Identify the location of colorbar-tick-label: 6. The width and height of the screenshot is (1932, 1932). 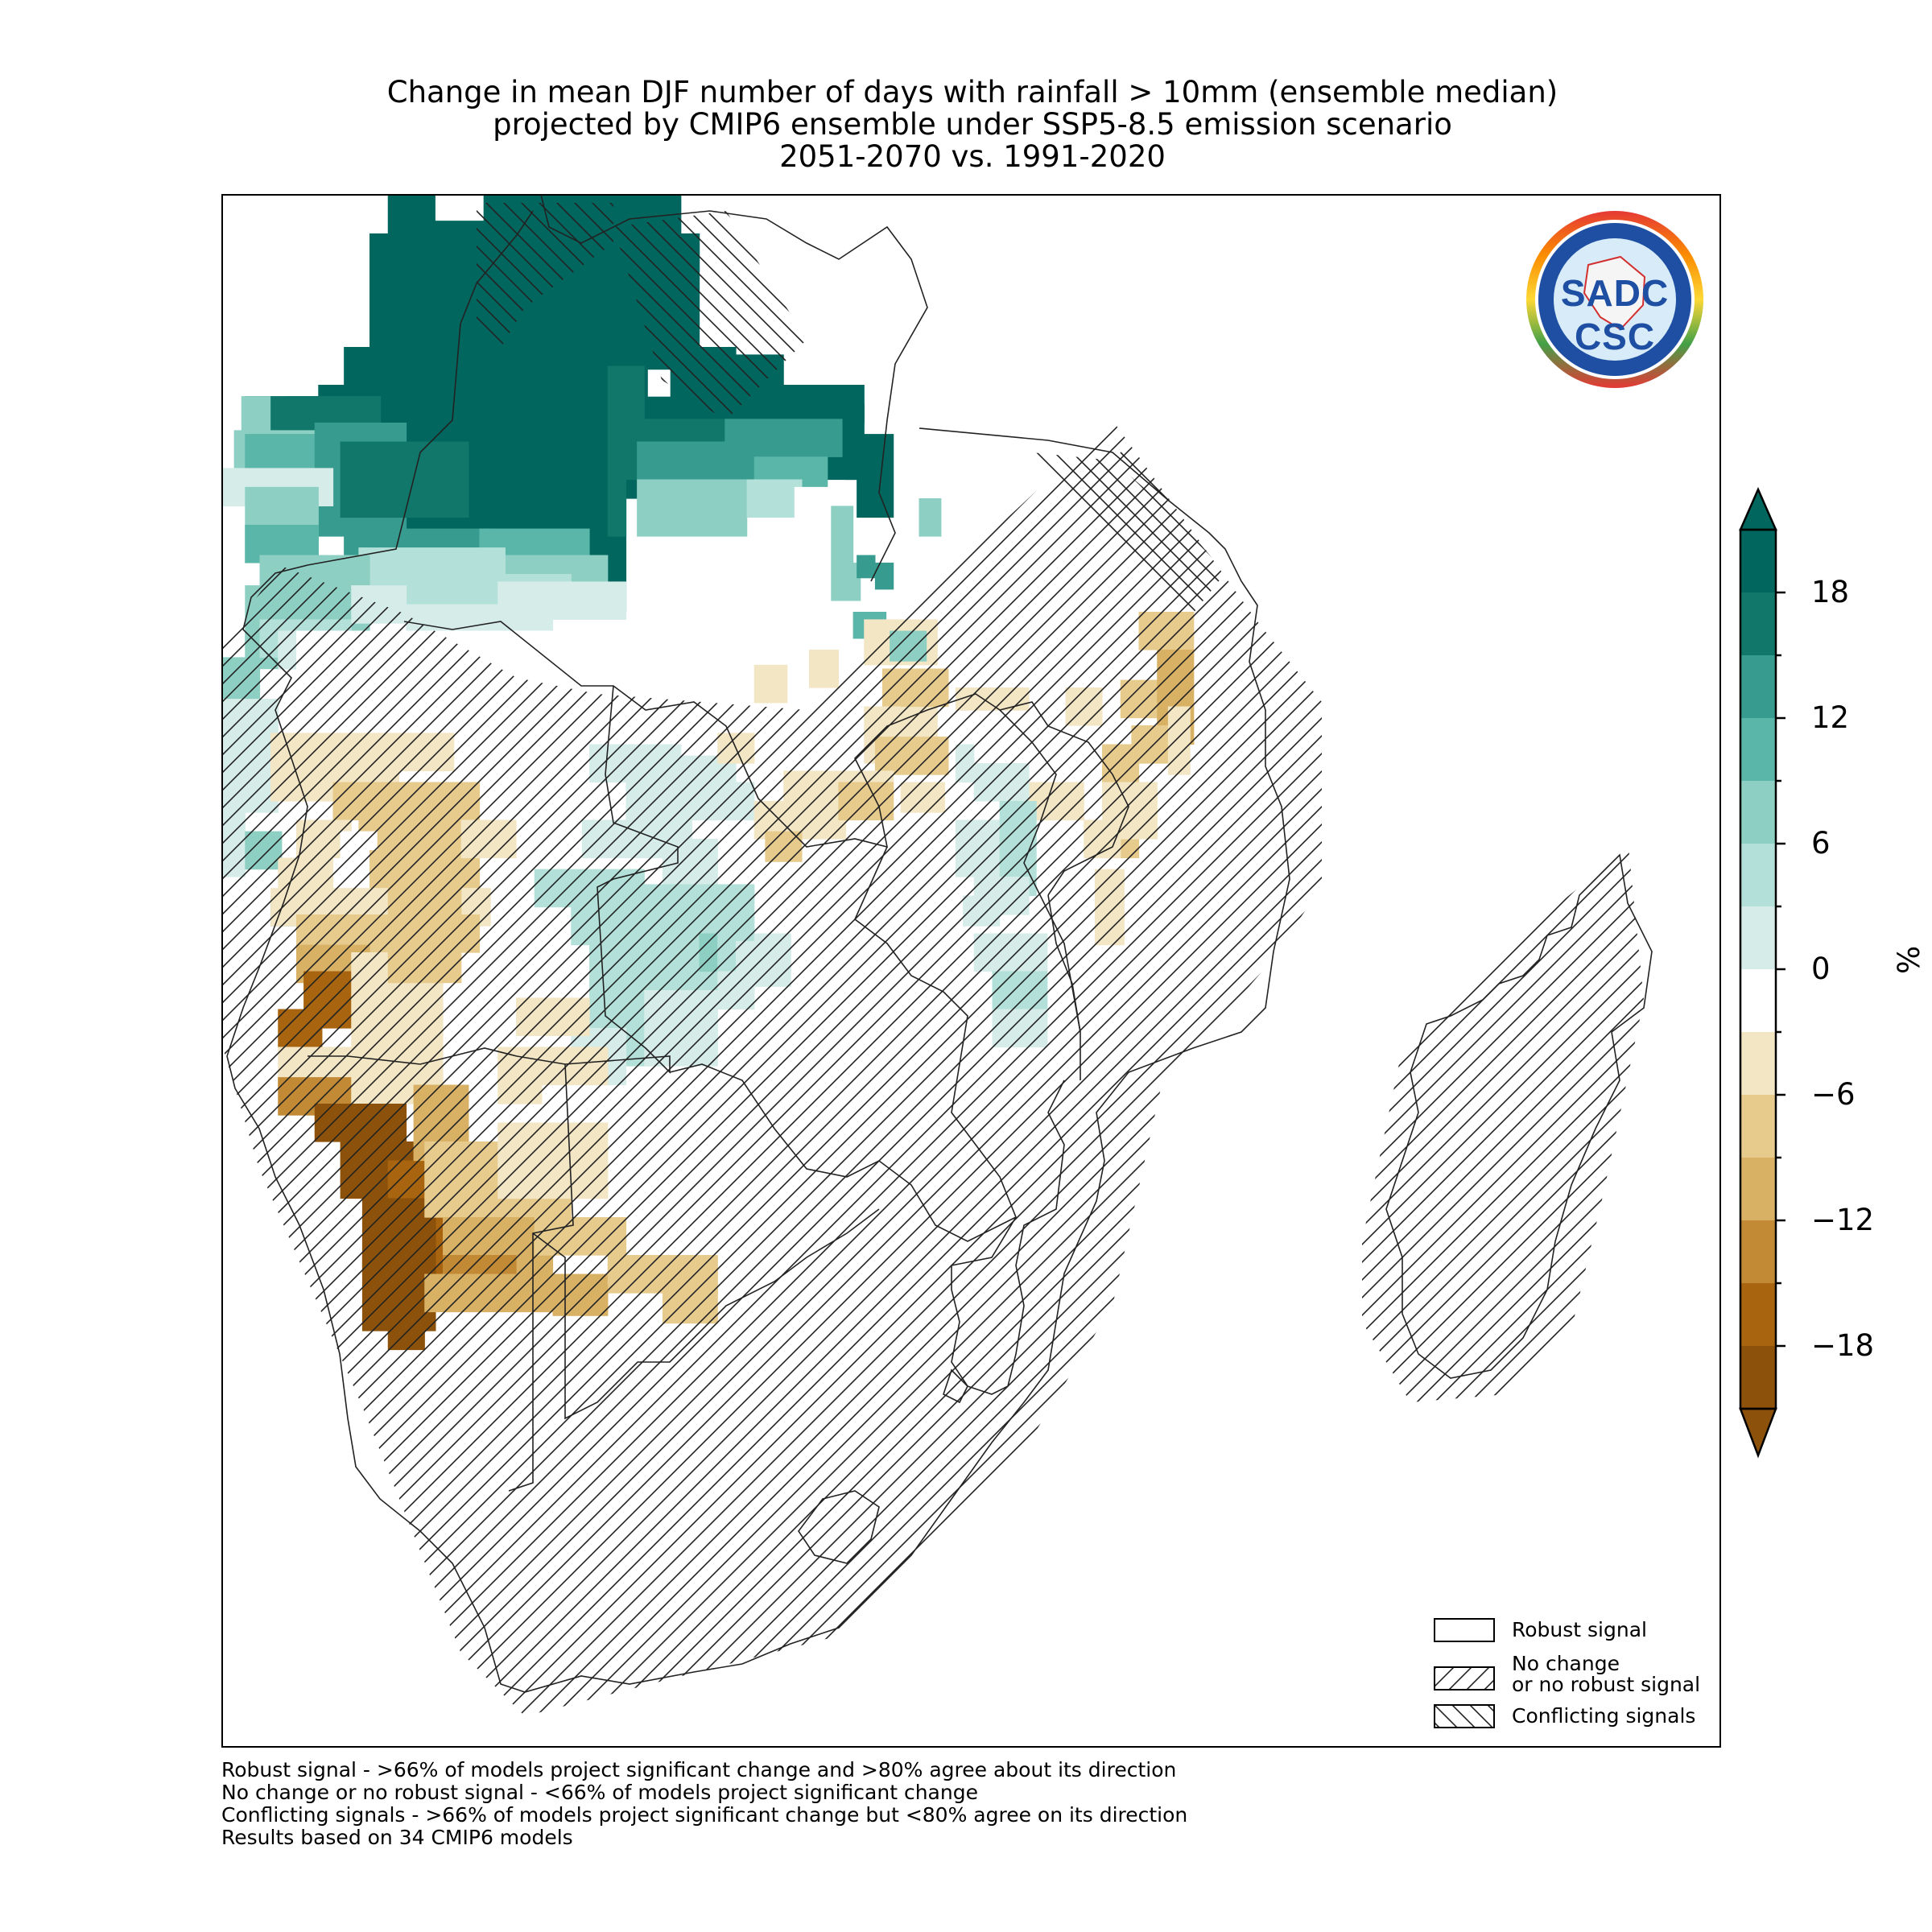
(1821, 844).